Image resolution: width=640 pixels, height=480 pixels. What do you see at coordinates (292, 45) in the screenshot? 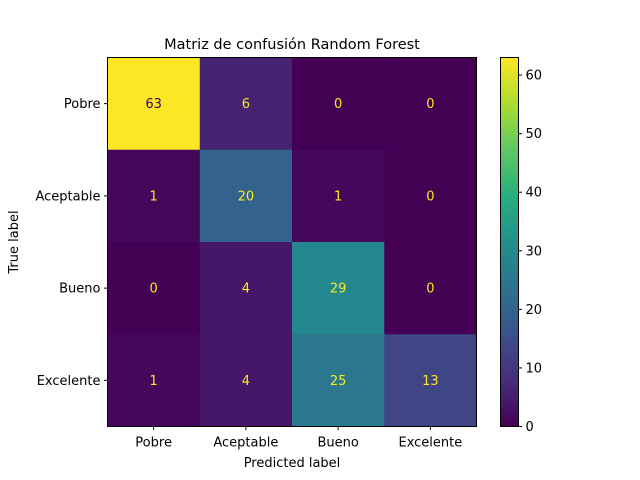
I see `chart-title: Matriz de confusión Random Forest` at bounding box center [292, 45].